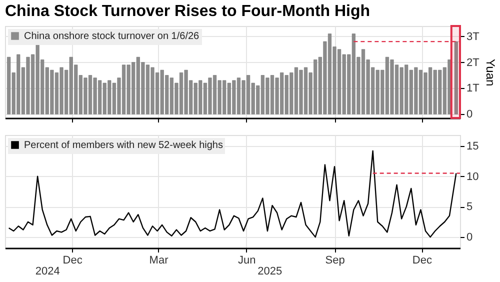 This screenshot has height=282, width=500. What do you see at coordinates (47, 272) in the screenshot?
I see `x2-tick-label: 2024` at bounding box center [47, 272].